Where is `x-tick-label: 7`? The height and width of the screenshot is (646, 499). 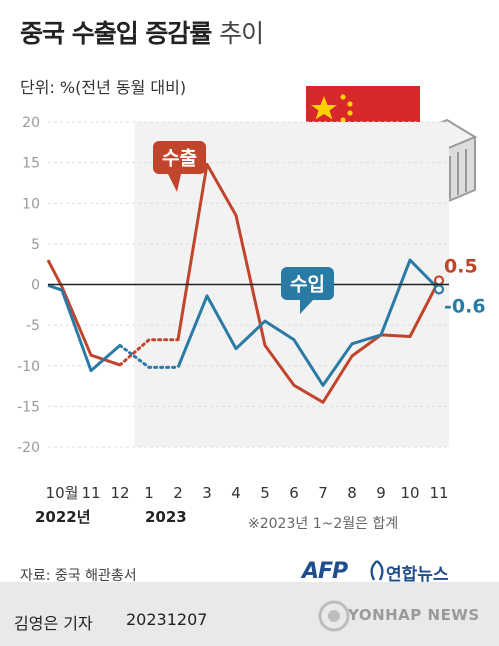
x-tick-label: 7 is located at coordinates (323, 493).